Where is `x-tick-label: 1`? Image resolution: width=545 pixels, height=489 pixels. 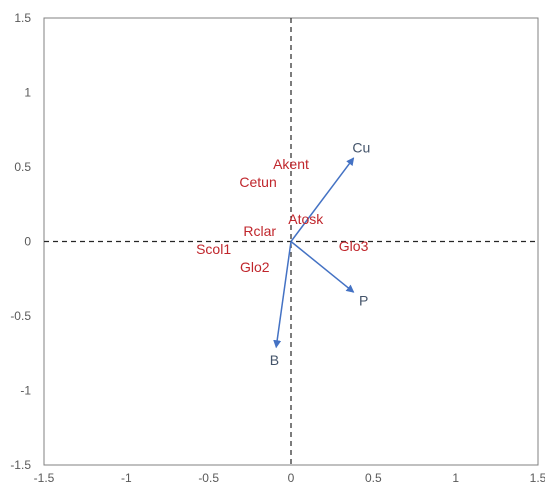 x-tick-label: 1 is located at coordinates (455, 478).